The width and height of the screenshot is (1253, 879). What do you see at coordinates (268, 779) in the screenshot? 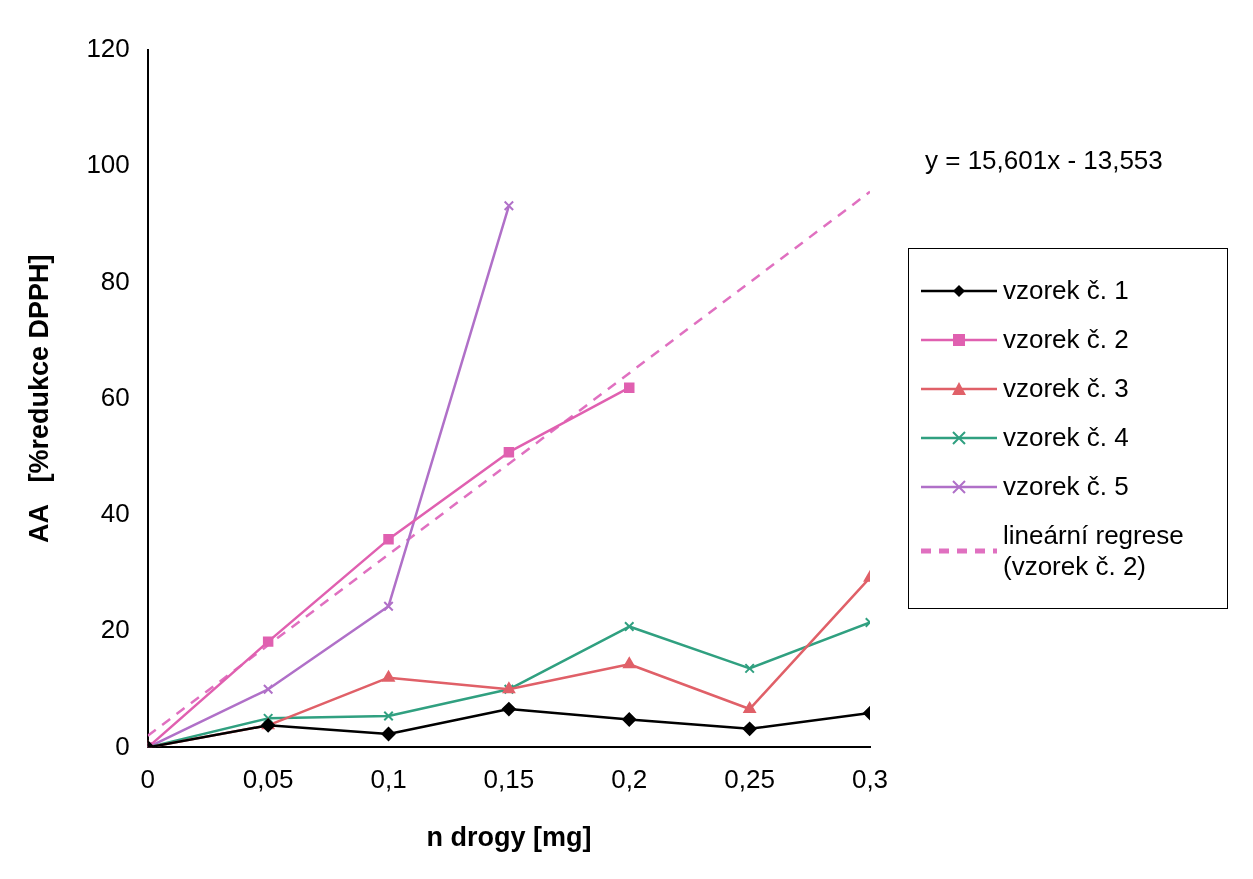
I see `x-tick-label: 0,05` at bounding box center [268, 779].